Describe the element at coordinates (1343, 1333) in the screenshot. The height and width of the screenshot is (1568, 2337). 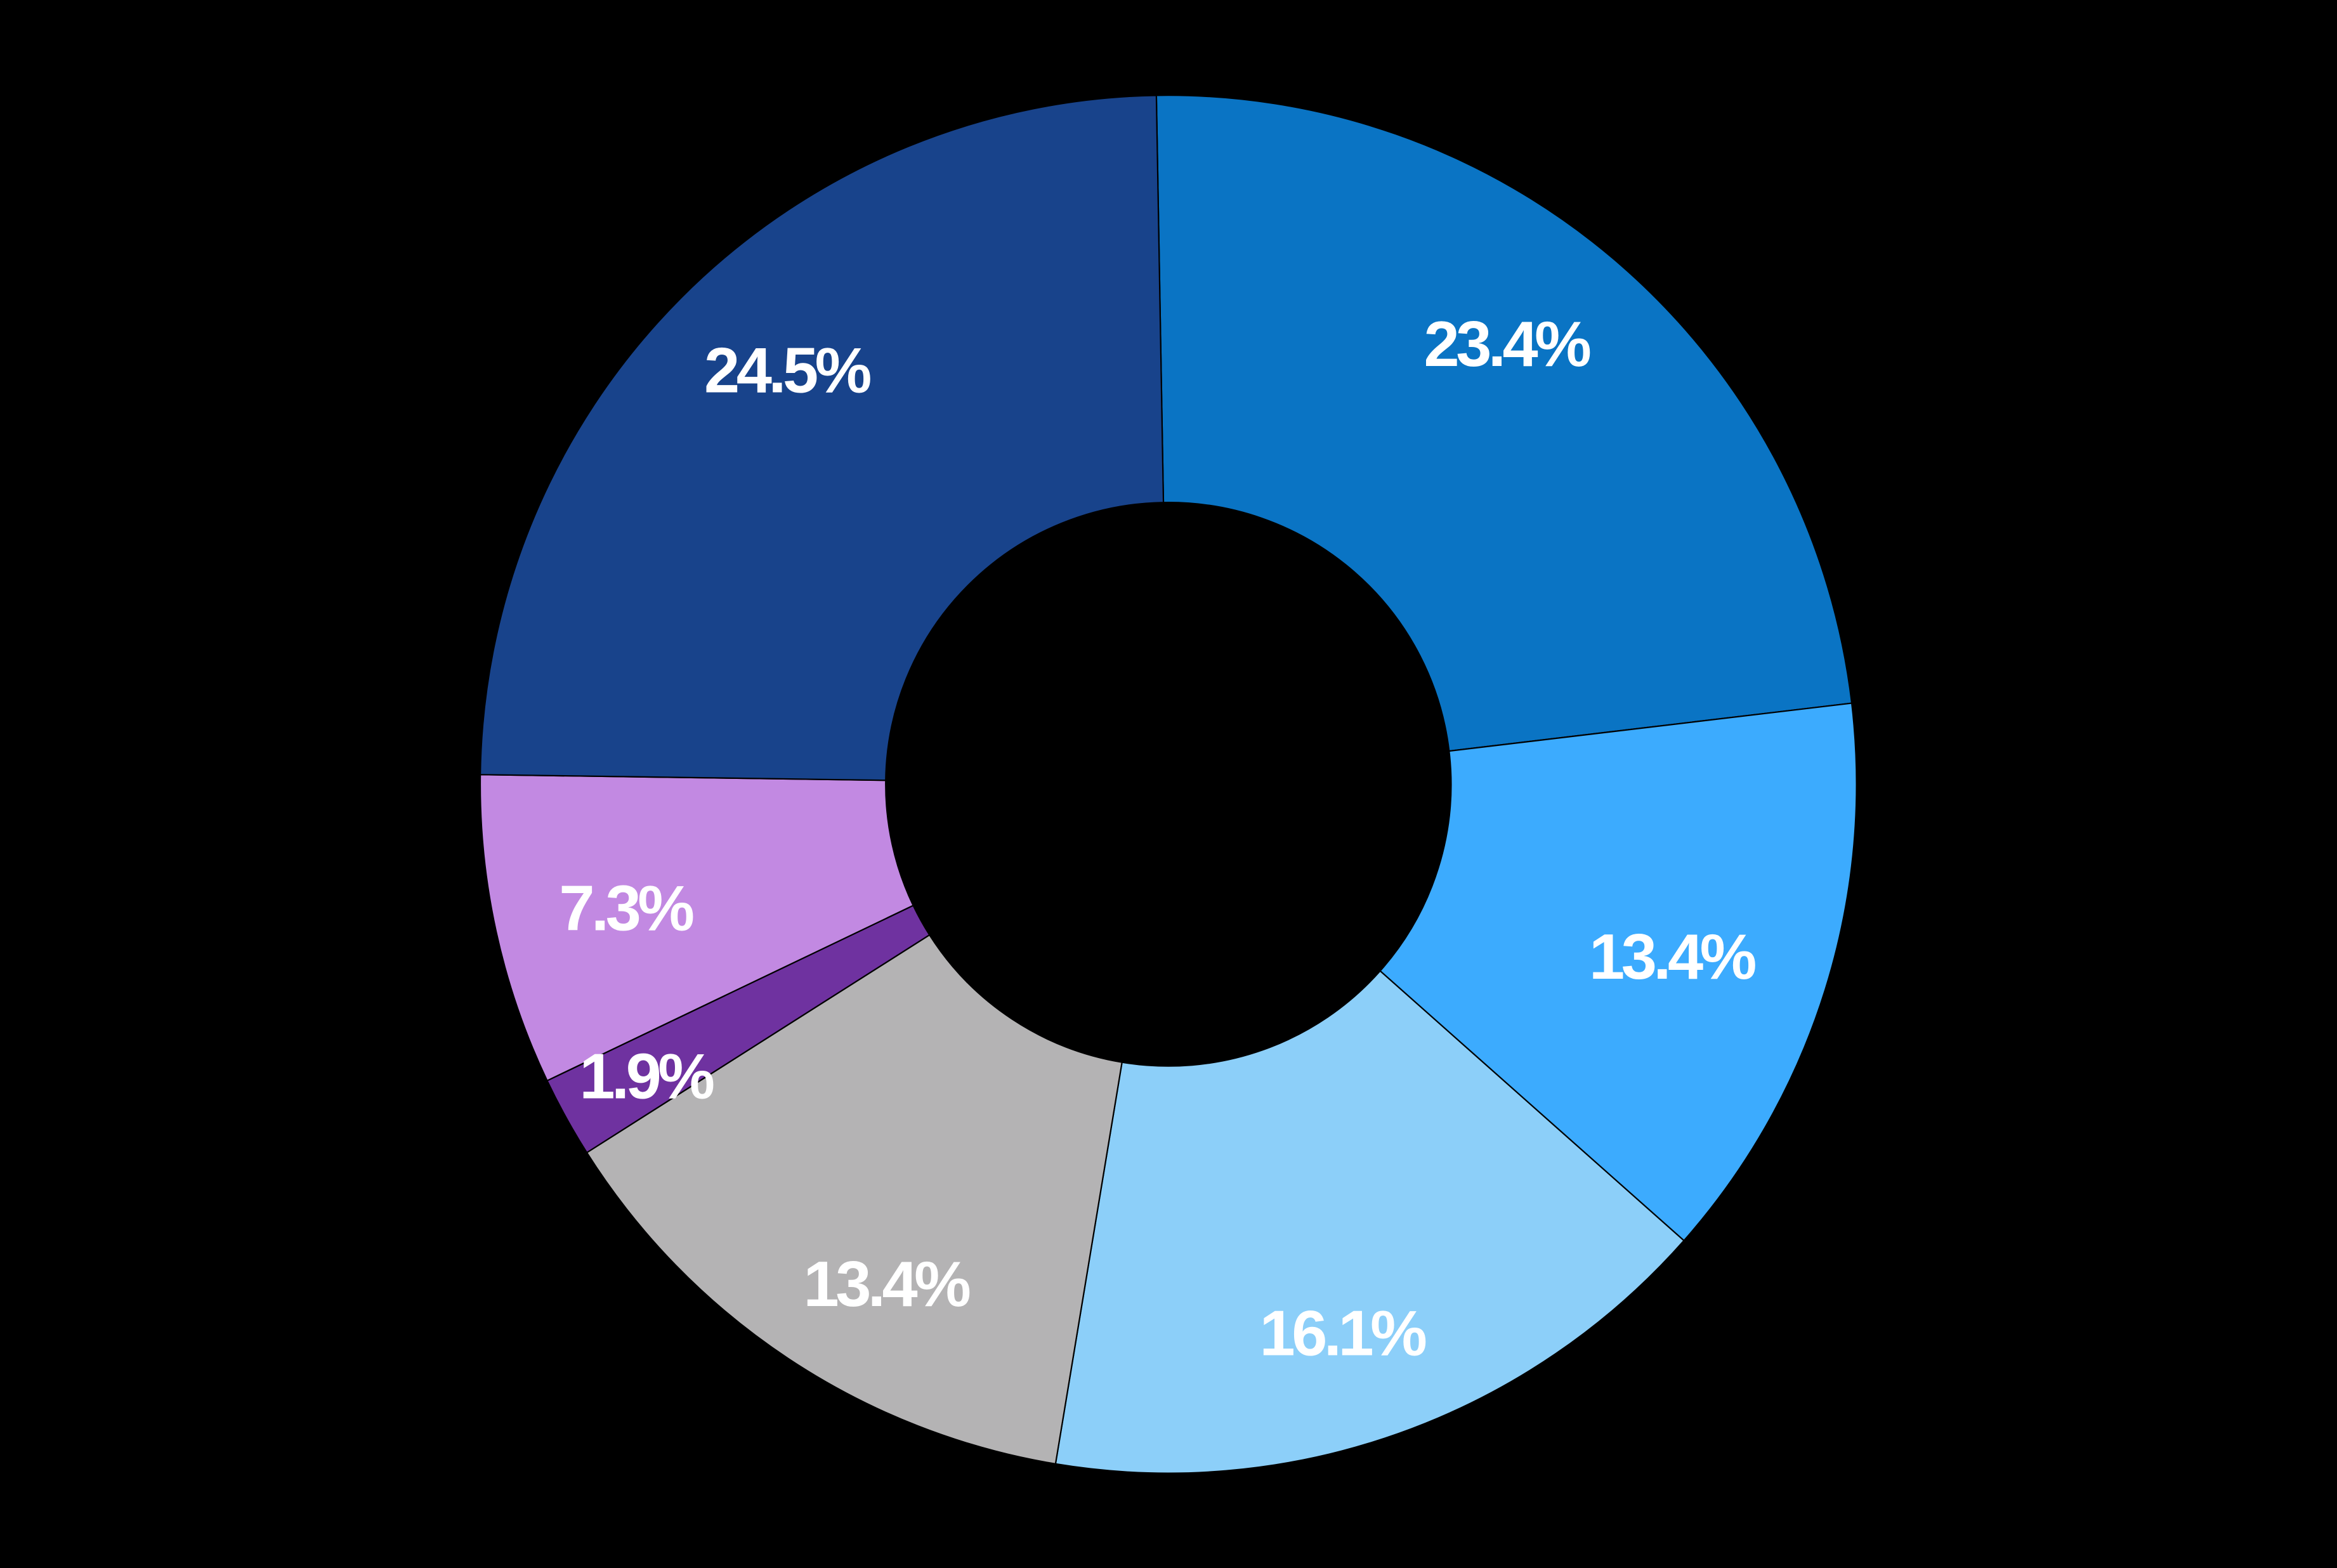
I see `svg-text: 16.1%` at that location.